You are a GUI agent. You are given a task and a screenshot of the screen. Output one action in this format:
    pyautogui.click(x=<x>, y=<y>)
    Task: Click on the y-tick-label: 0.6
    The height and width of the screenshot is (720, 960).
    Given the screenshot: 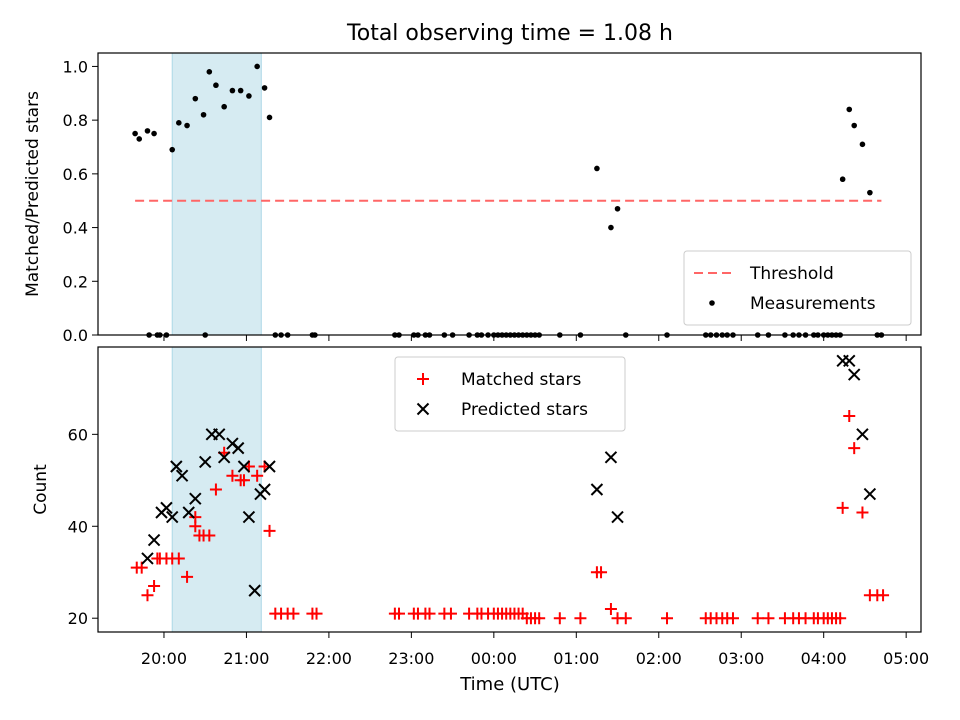 What is the action you would take?
    pyautogui.click(x=75, y=174)
    